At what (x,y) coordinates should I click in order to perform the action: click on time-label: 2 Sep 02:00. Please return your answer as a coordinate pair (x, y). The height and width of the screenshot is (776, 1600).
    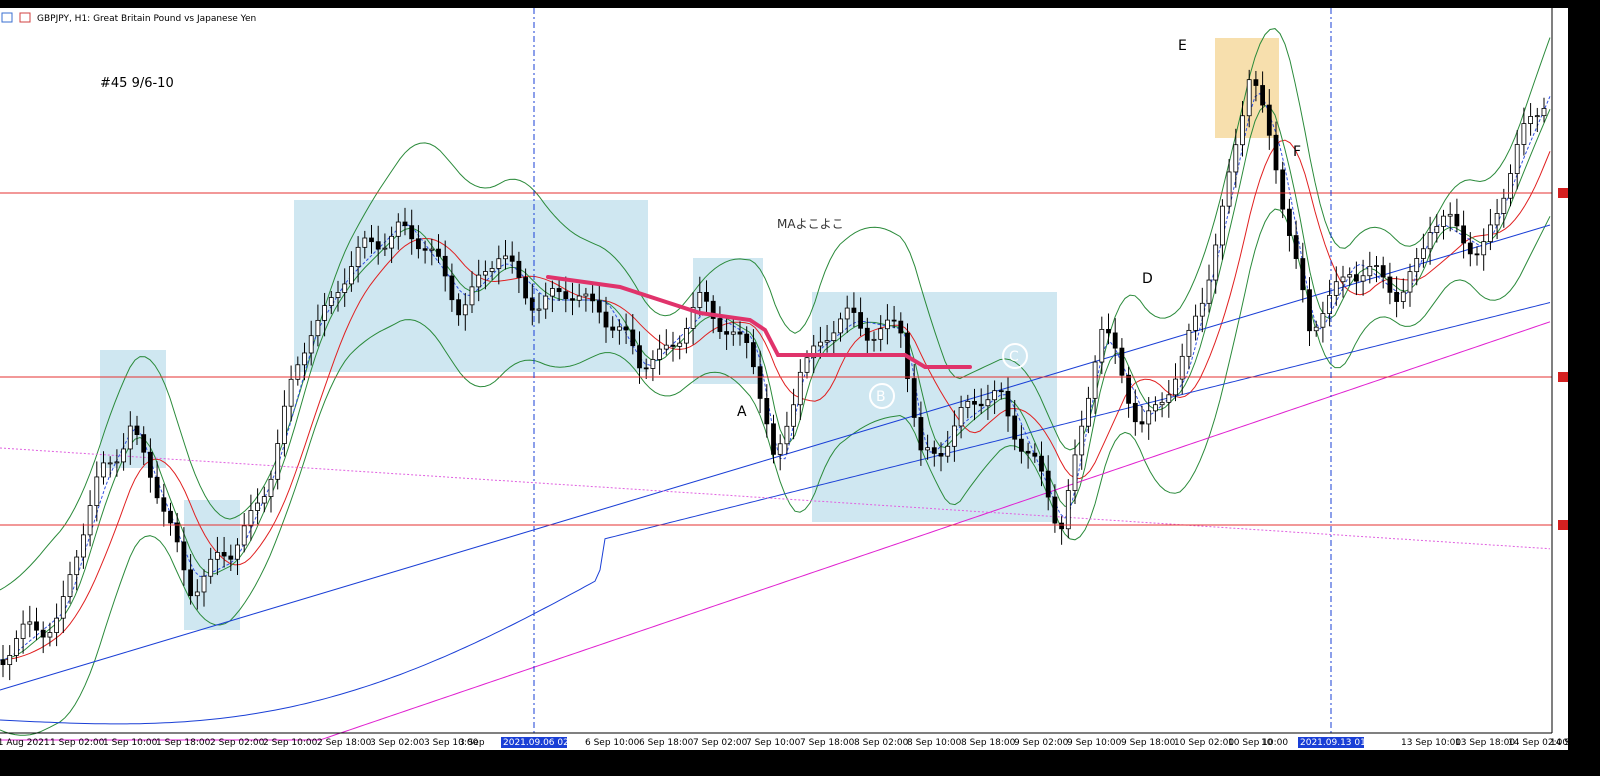
    Looking at the image, I should click on (237, 743).